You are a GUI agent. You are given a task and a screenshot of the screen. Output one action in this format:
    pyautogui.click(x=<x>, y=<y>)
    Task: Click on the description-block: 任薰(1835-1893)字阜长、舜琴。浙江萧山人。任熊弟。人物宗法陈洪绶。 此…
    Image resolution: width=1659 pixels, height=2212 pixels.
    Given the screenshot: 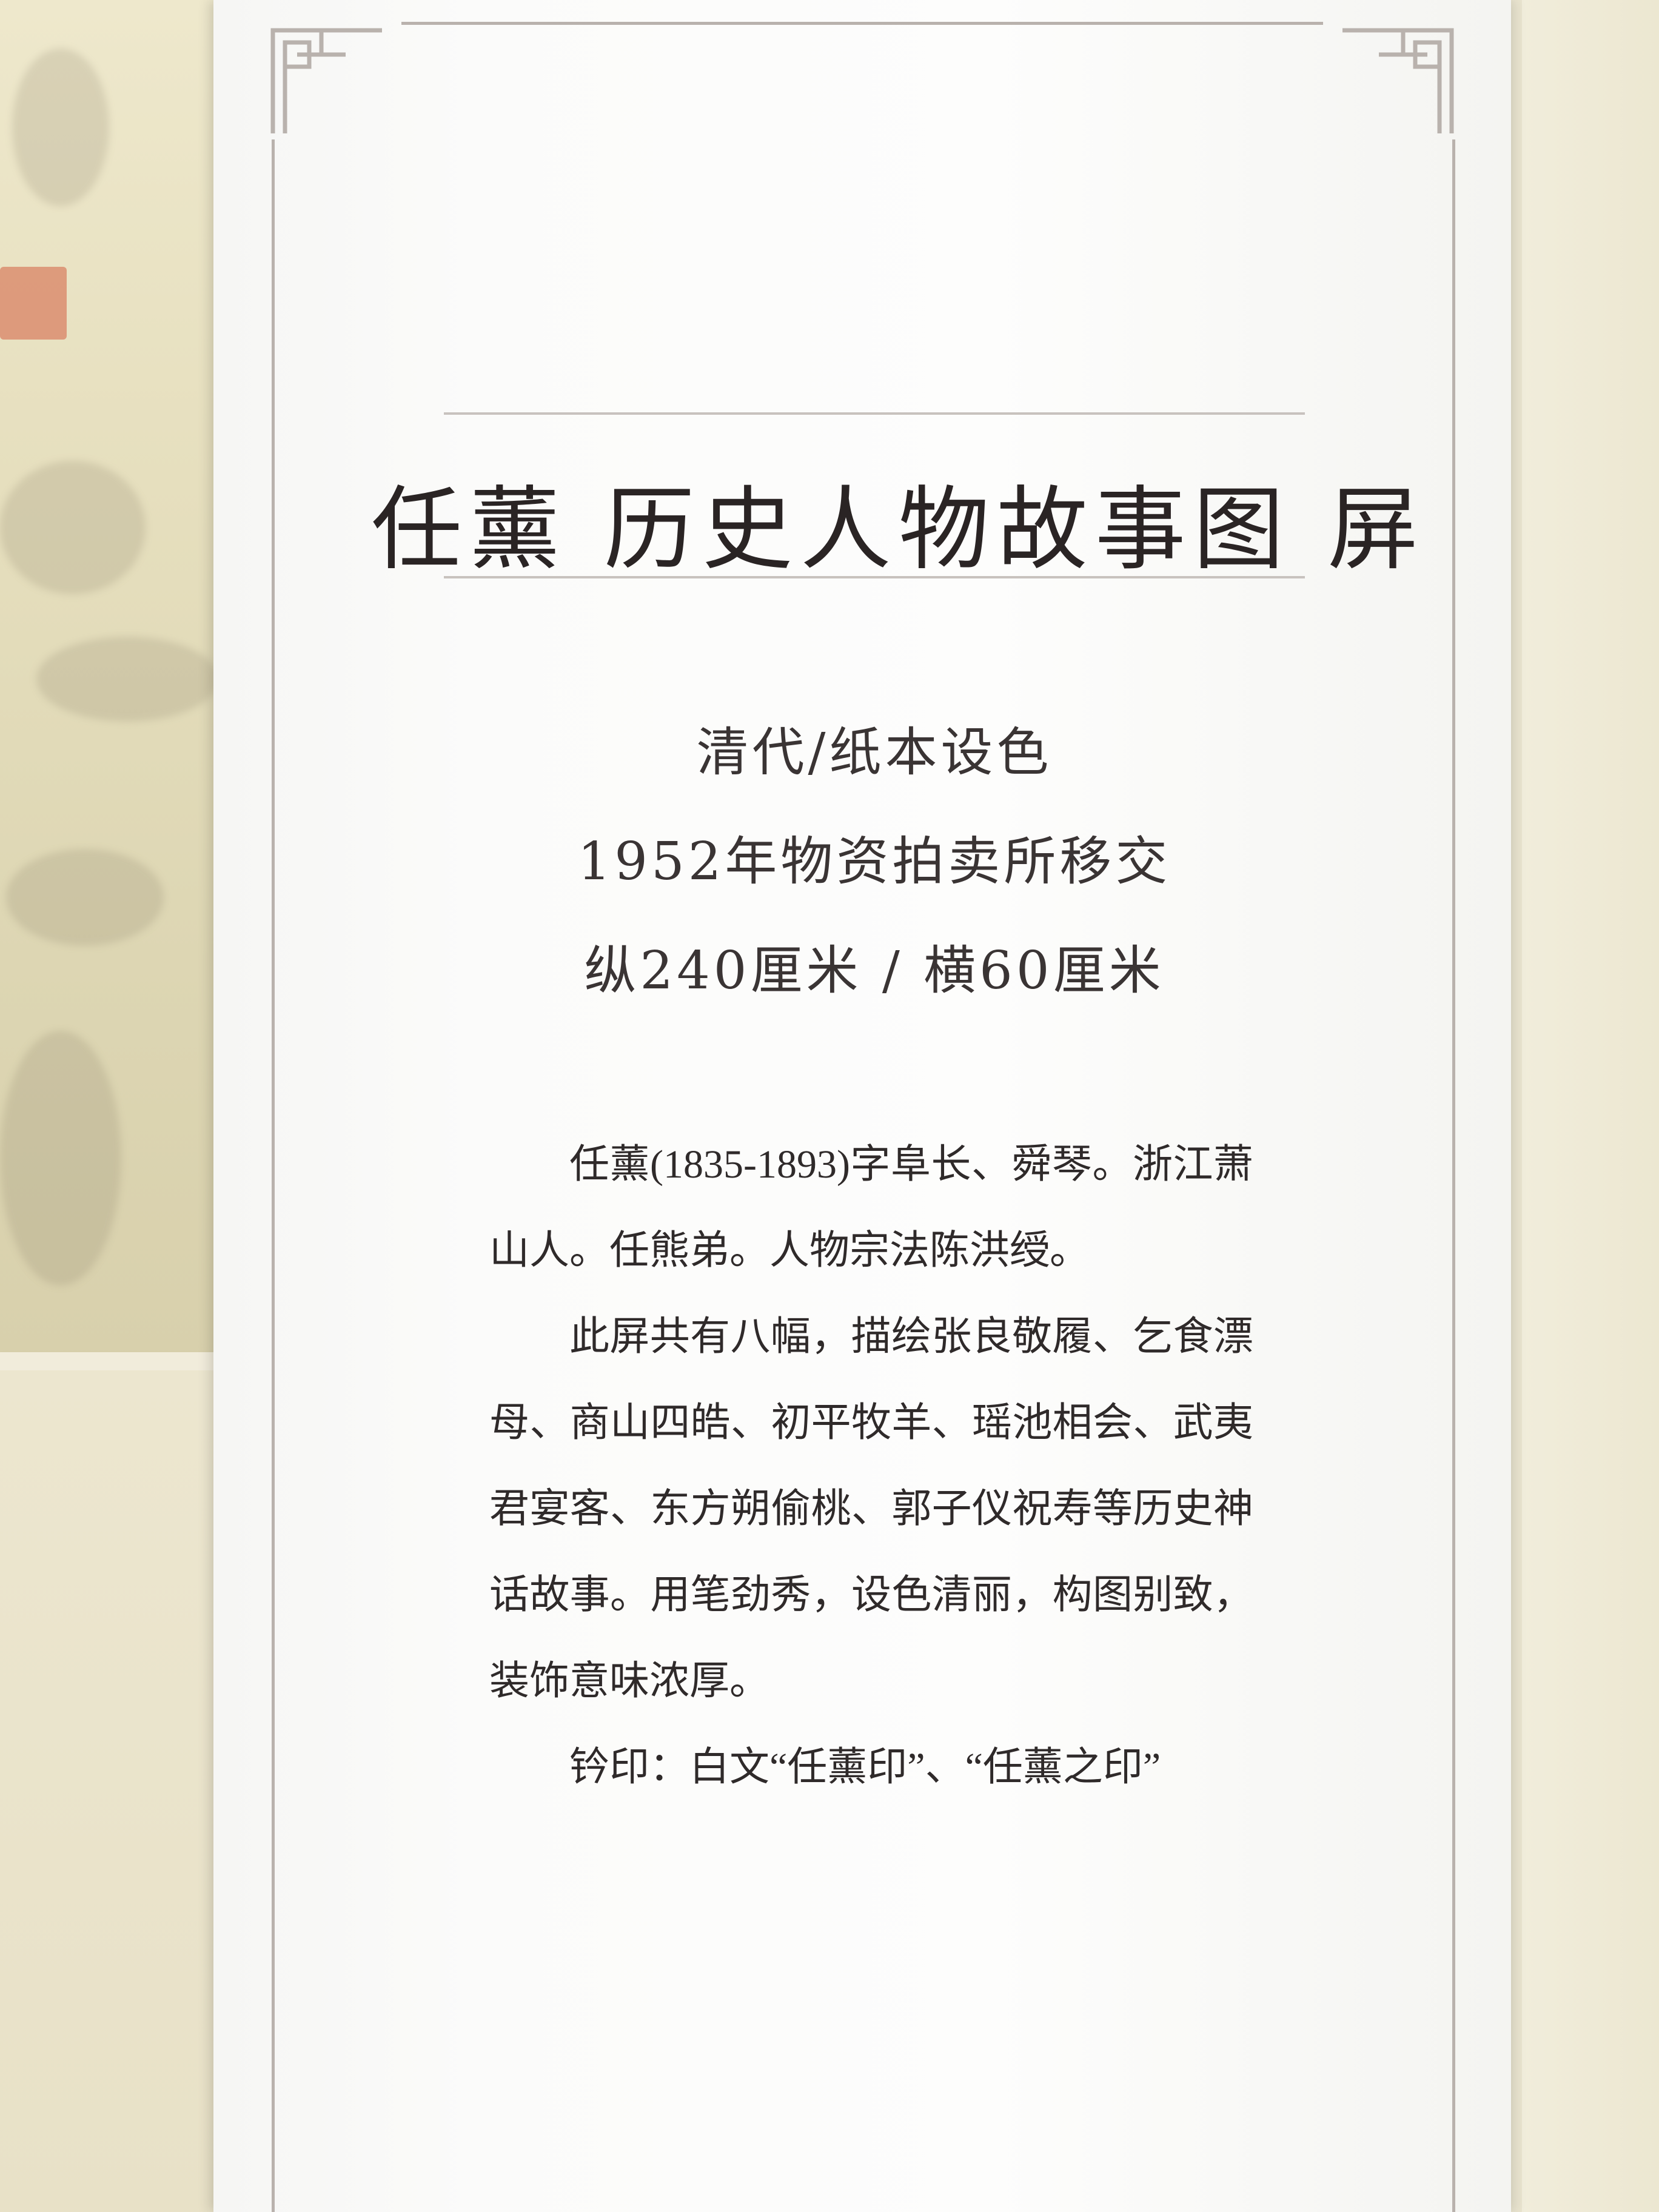 What is the action you would take?
    pyautogui.click(x=871, y=1466)
    